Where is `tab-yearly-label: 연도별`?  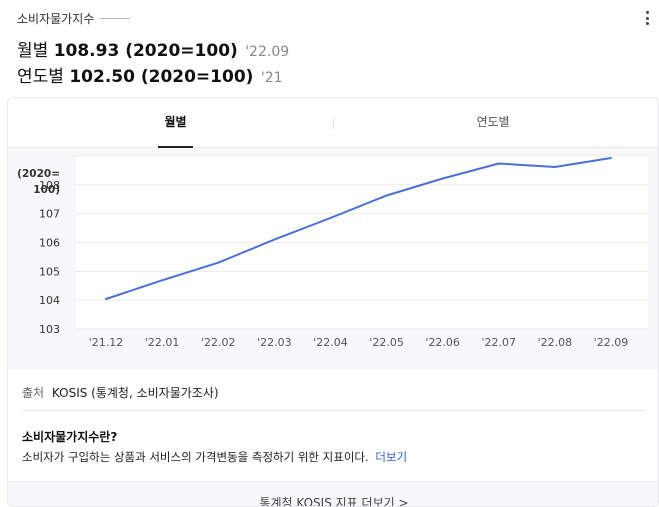
tab-yearly-label: 연도별 is located at coordinates (492, 122).